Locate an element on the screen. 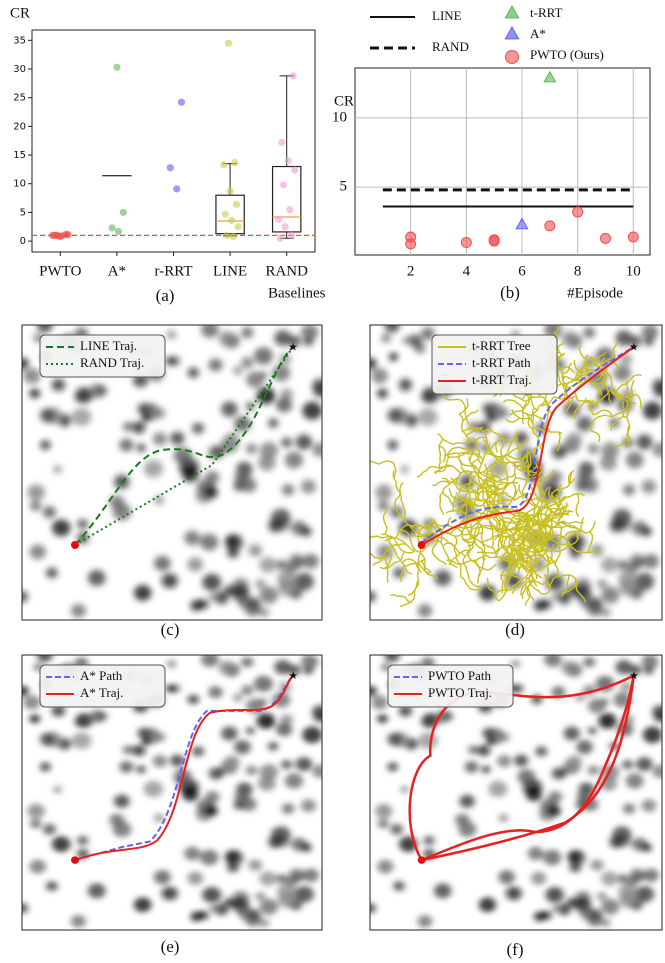 This screenshot has height=963, width=665. y-tick-label: 30 is located at coordinates (19, 69).